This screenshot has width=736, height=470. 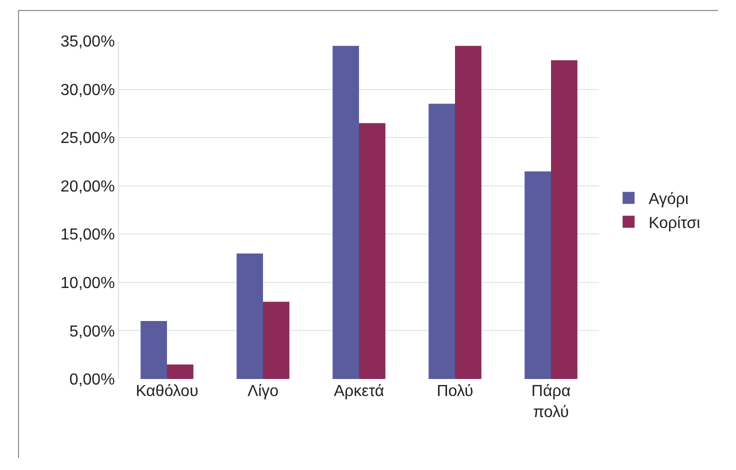 I want to click on y-tick-label: 15,00%, so click(x=87, y=235).